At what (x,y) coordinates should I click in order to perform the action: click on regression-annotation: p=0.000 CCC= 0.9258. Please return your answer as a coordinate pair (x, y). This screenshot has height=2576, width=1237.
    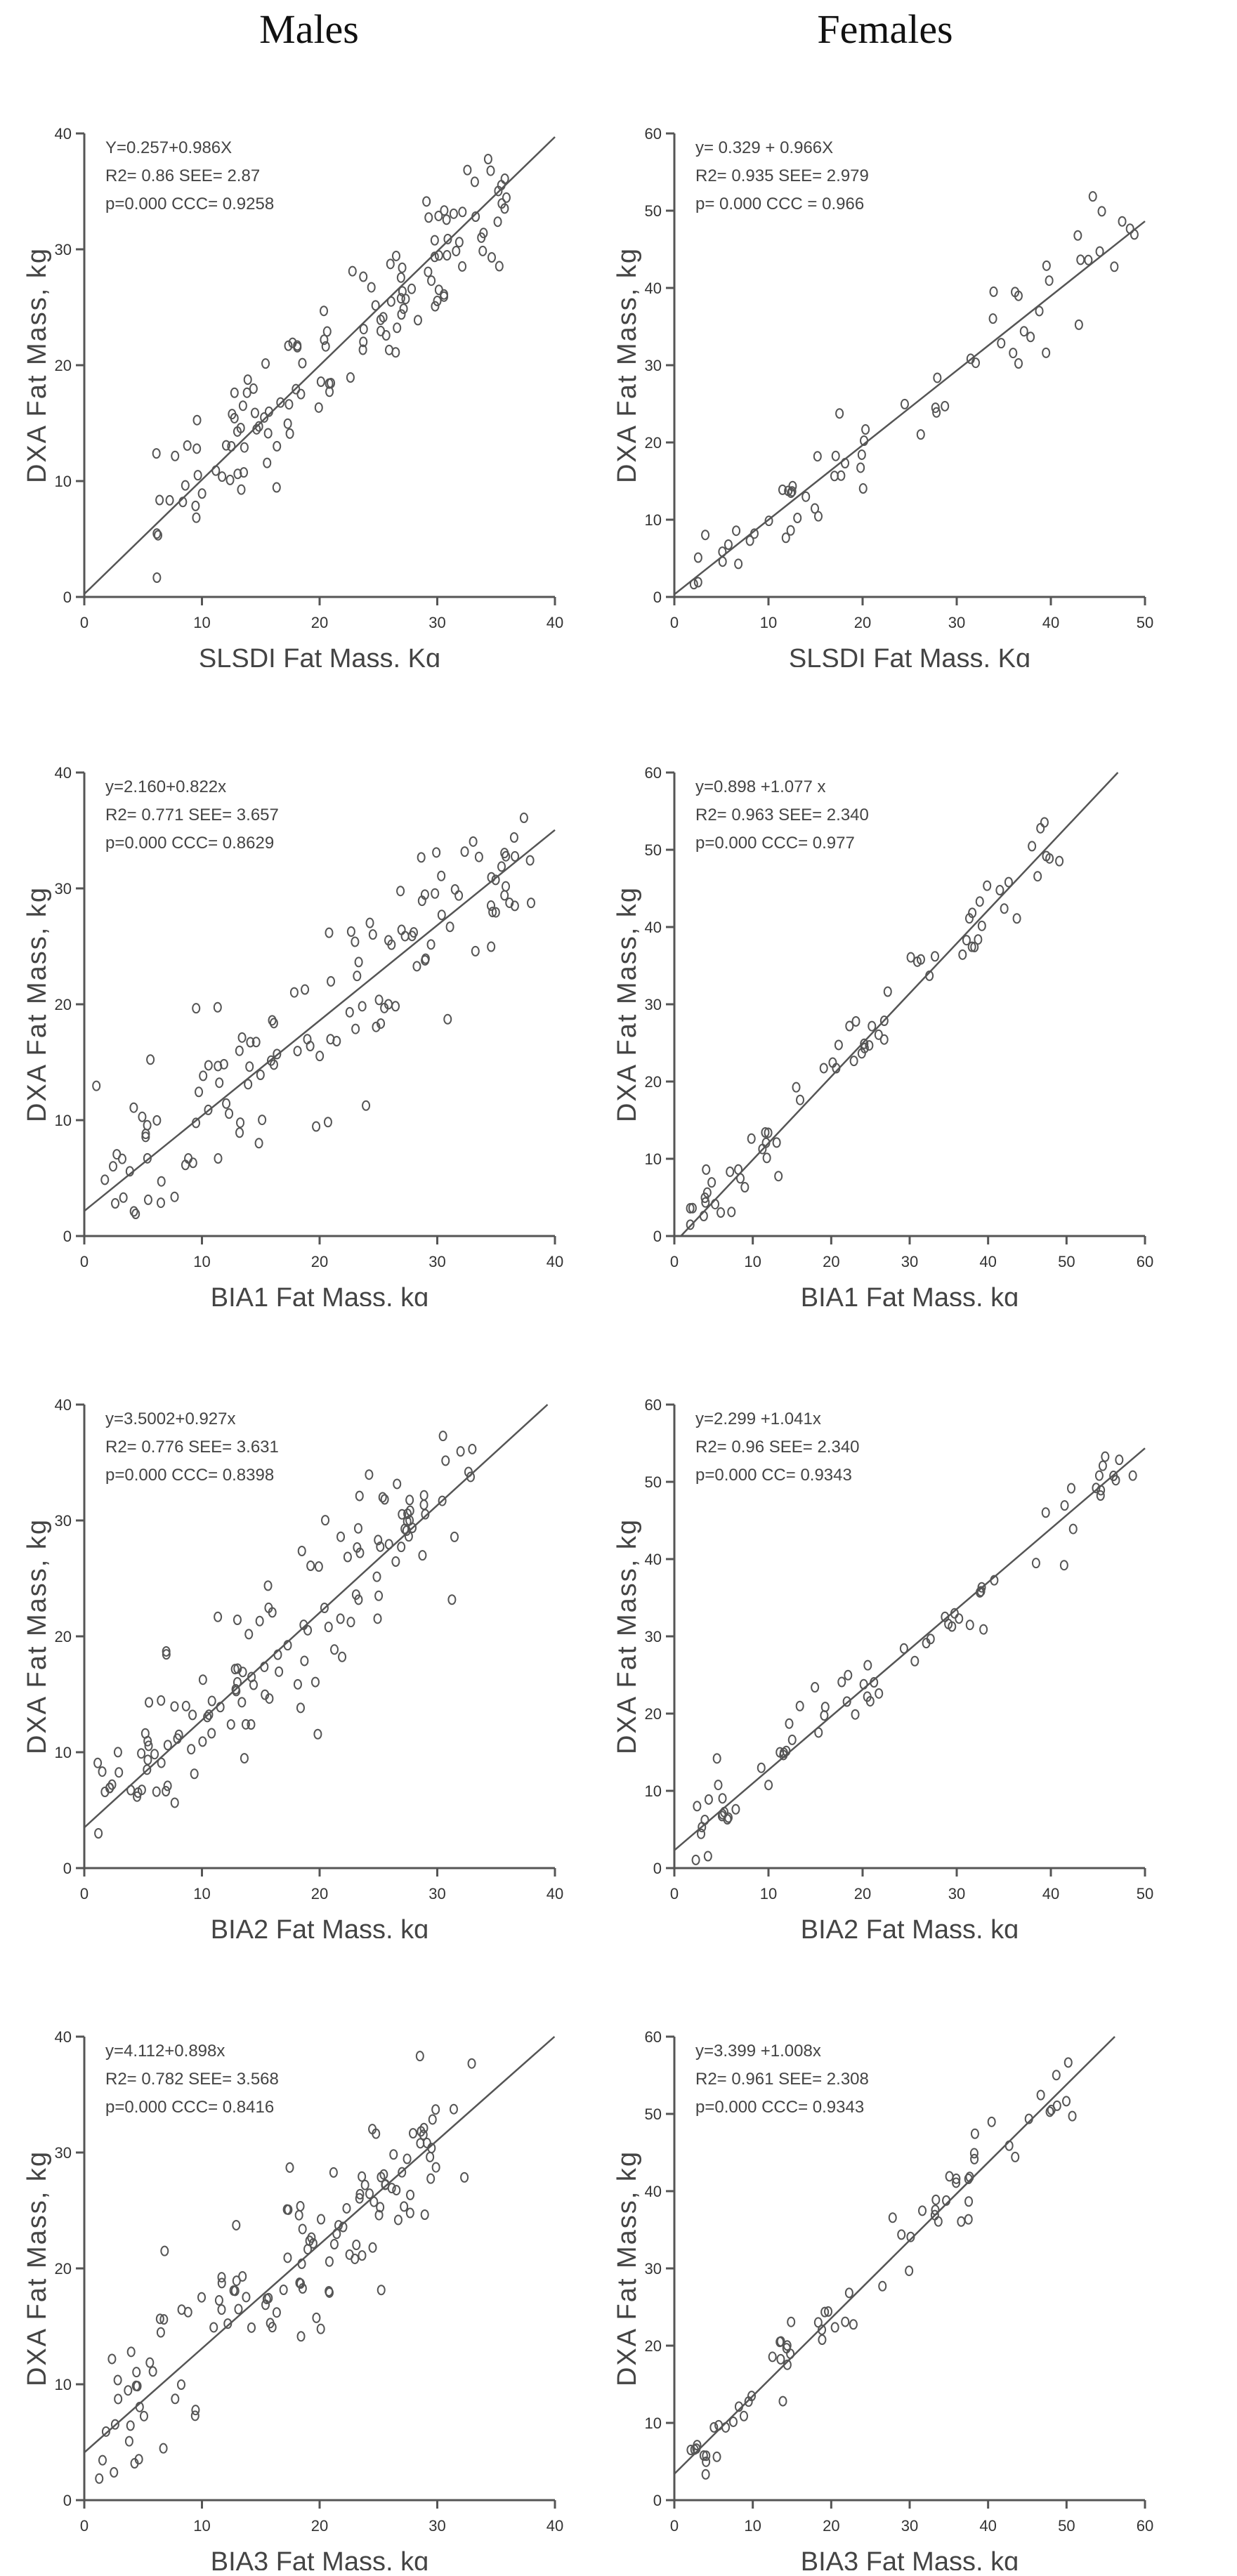
    Looking at the image, I should click on (189, 204).